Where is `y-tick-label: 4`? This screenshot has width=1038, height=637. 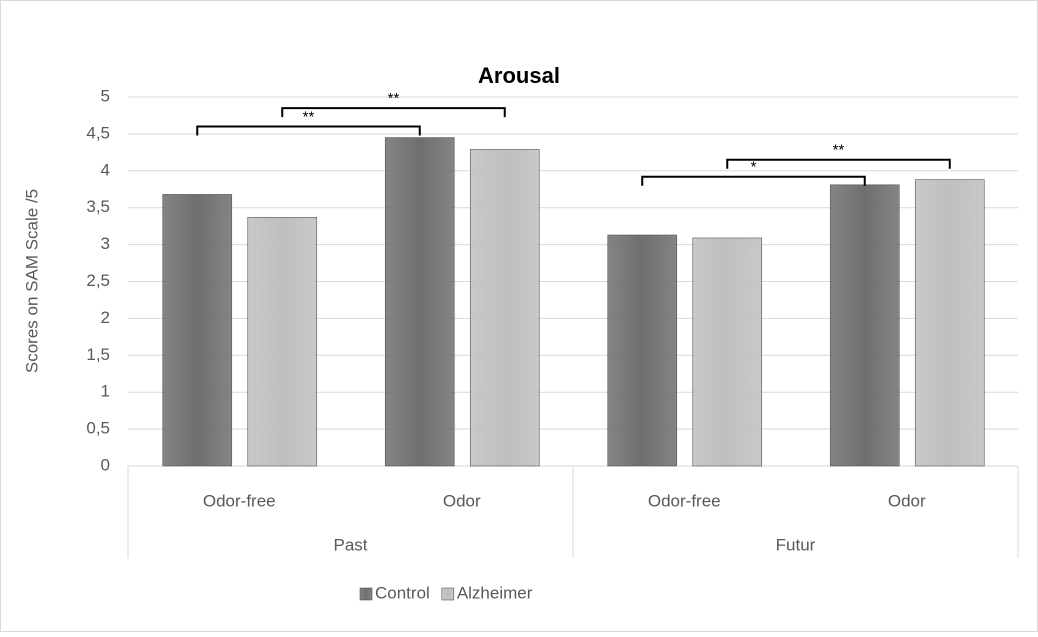
y-tick-label: 4 is located at coordinates (105, 169).